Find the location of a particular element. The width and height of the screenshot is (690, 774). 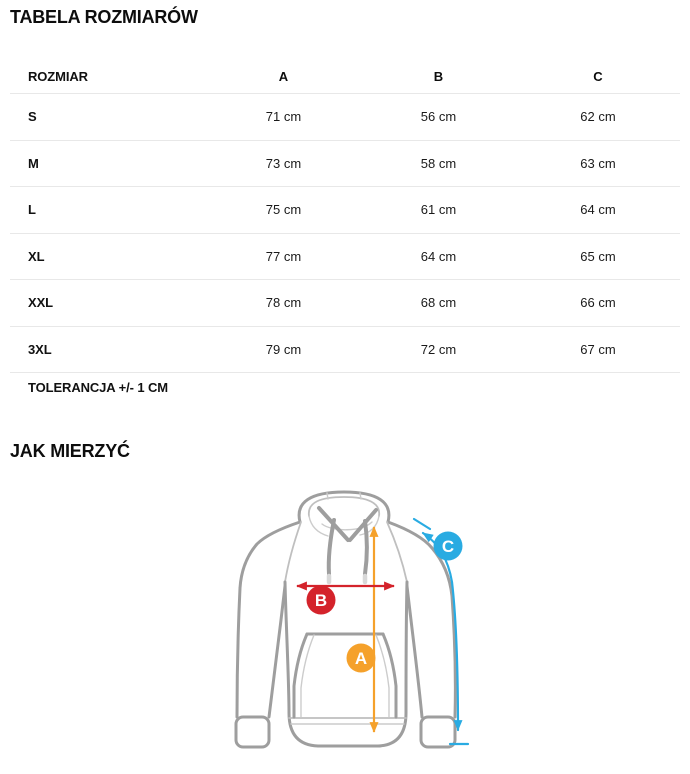

measure-a-badge: A is located at coordinates (361, 658).